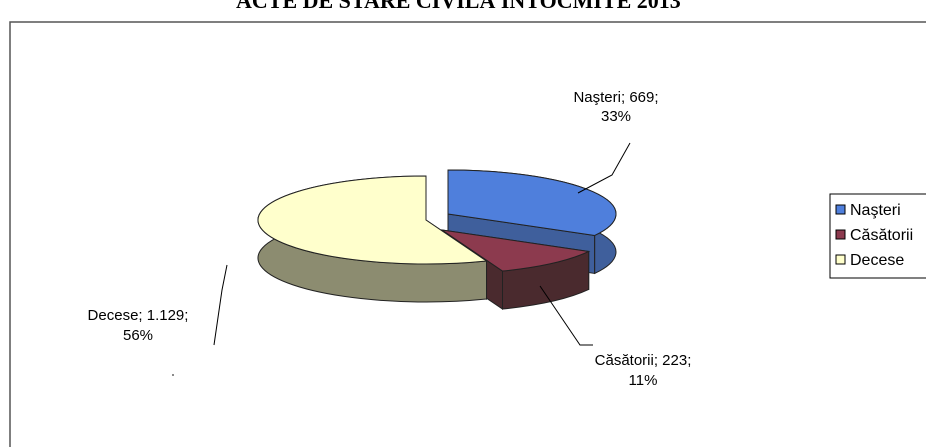 Image resolution: width=926 pixels, height=447 pixels. I want to click on data-label-casatorii-line2: 11%, so click(643, 380).